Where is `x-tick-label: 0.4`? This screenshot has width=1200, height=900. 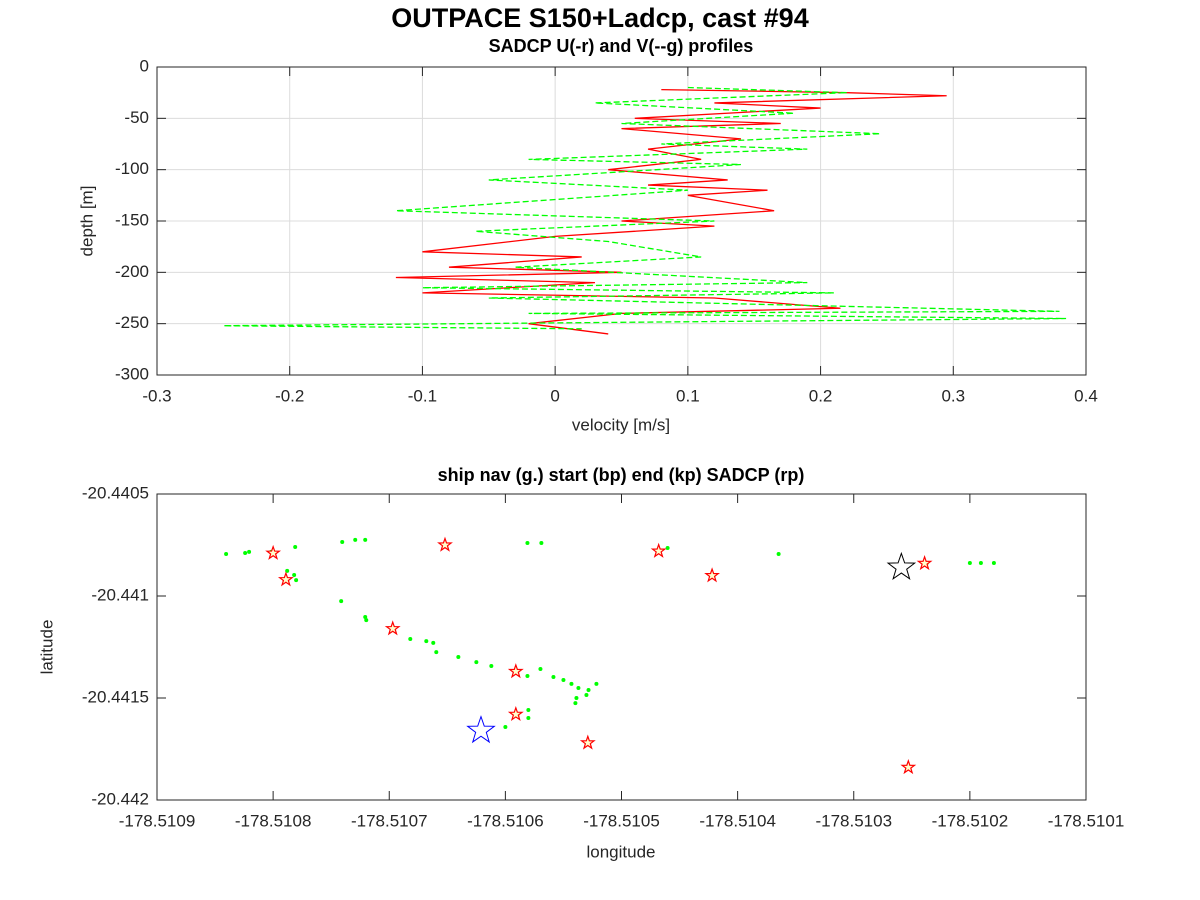 x-tick-label: 0.4 is located at coordinates (1086, 395).